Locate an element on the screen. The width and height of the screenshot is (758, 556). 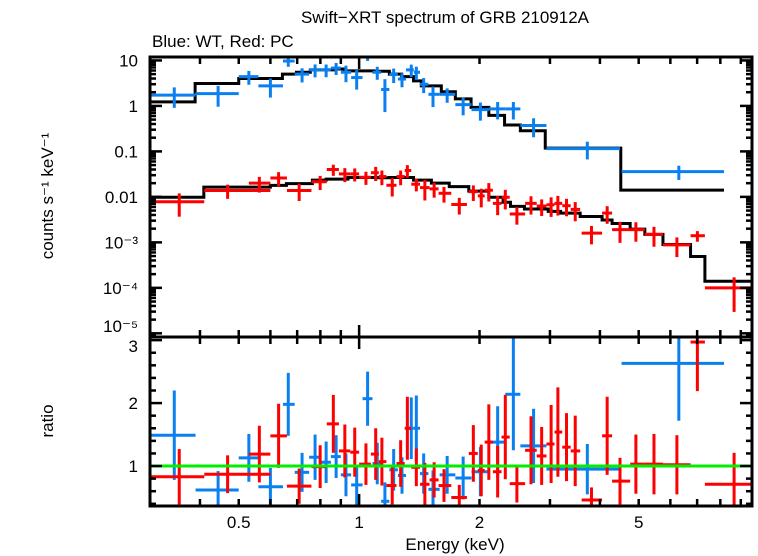
y-tick-label: 10⁻⁴ is located at coordinates (120, 288).